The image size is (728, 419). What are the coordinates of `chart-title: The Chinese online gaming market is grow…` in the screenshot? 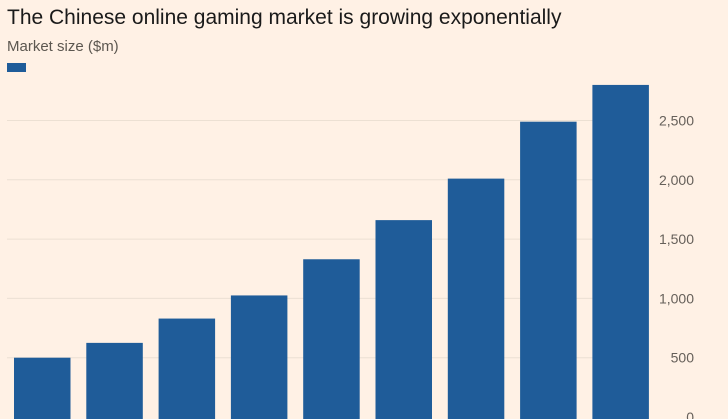 It's located at (284, 17).